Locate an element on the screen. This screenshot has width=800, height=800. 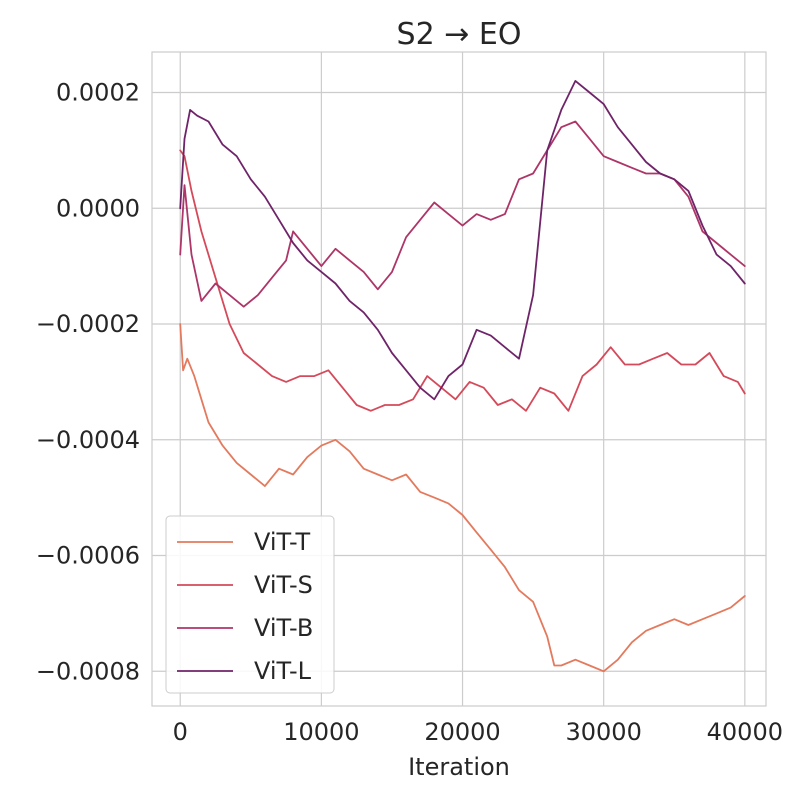
y-tick-label: 0.0000 is located at coordinates (98, 208).